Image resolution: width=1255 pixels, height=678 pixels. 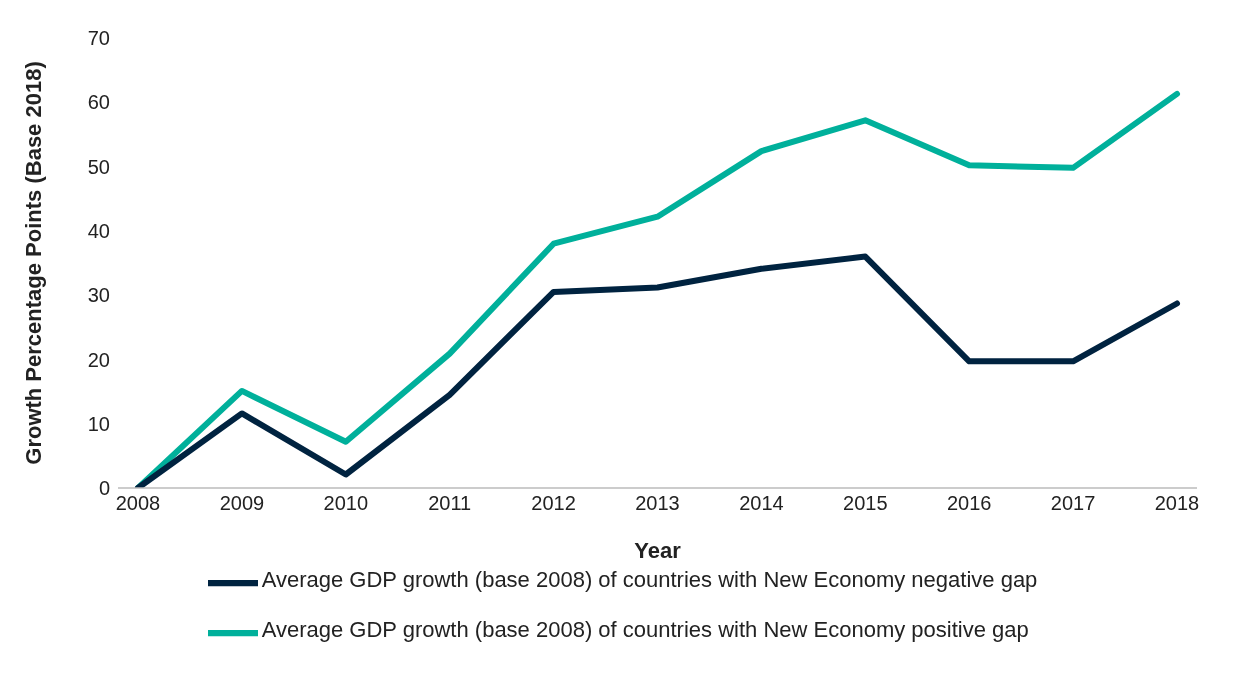 I want to click on y-tick-label: 10, so click(x=98, y=423).